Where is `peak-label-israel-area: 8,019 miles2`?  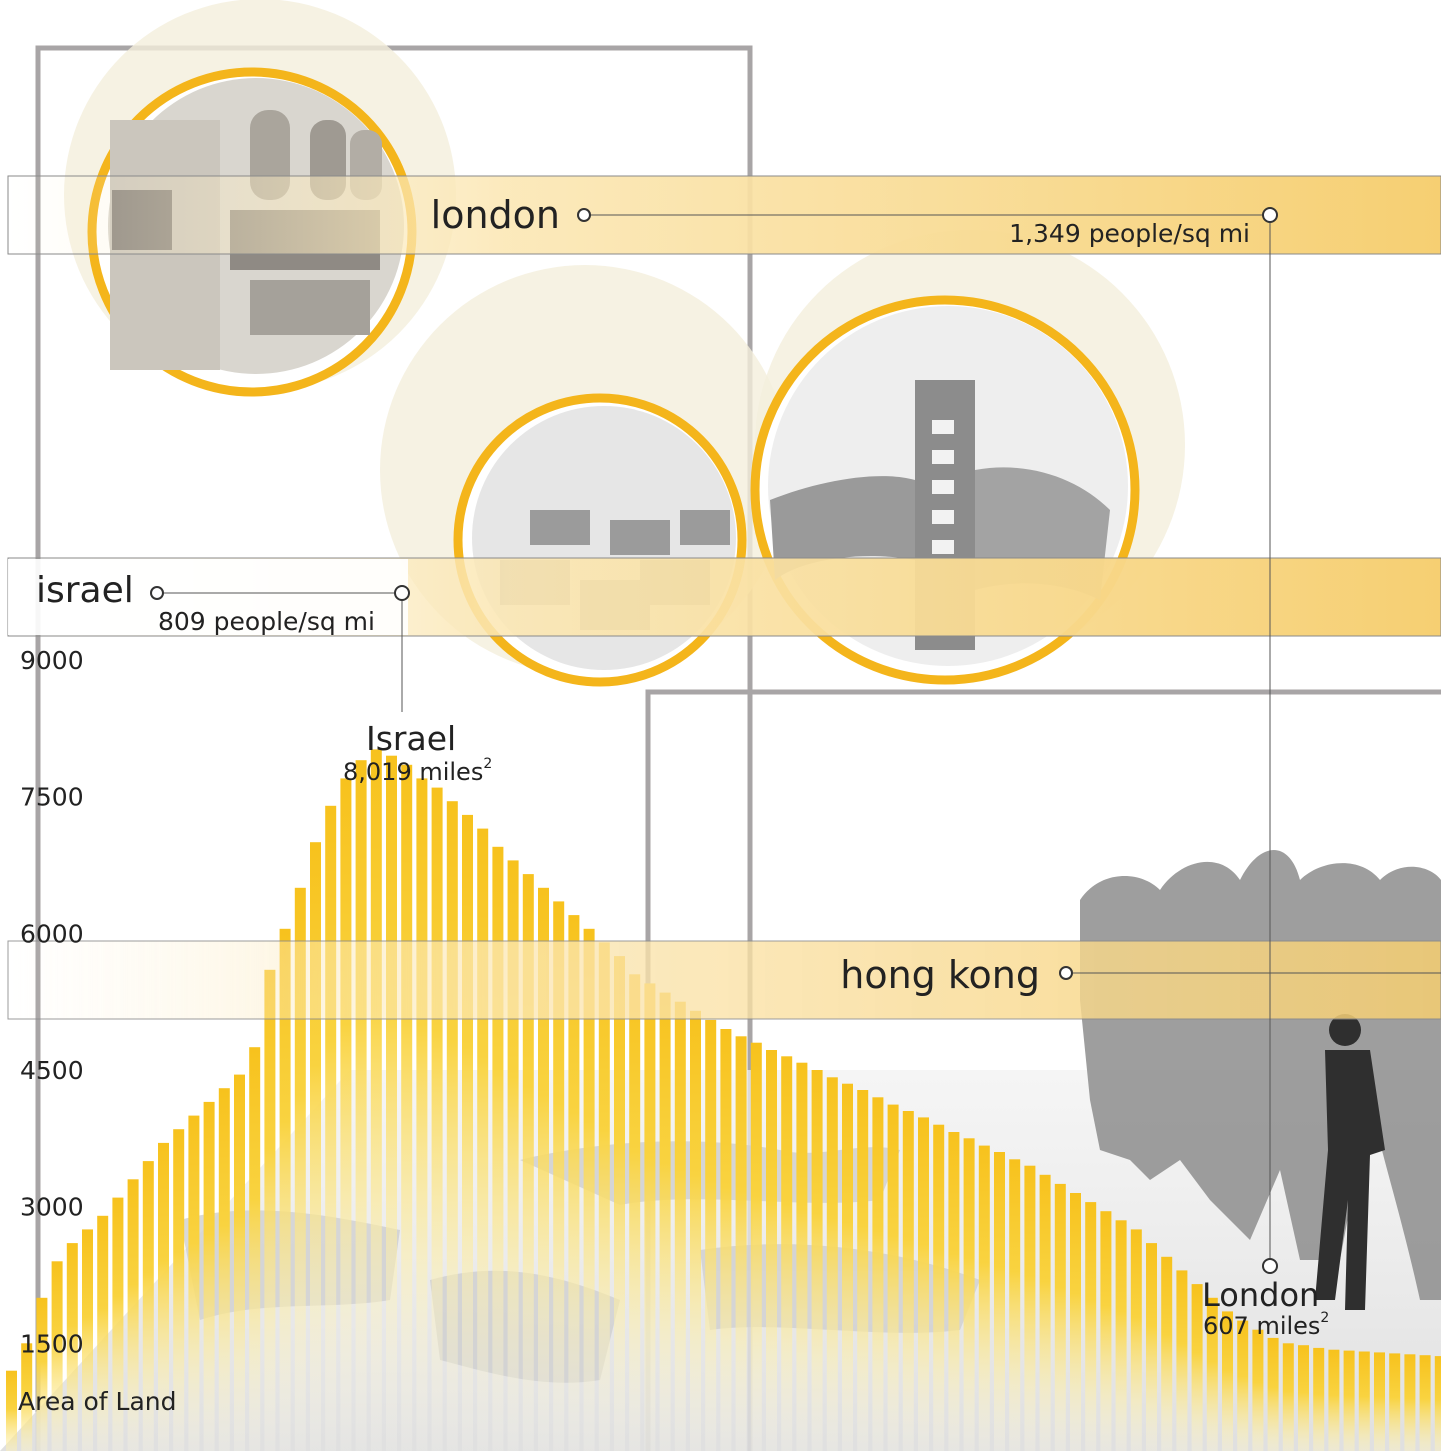
peak-label-israel-area: 8,019 miles2 is located at coordinates (417, 771).